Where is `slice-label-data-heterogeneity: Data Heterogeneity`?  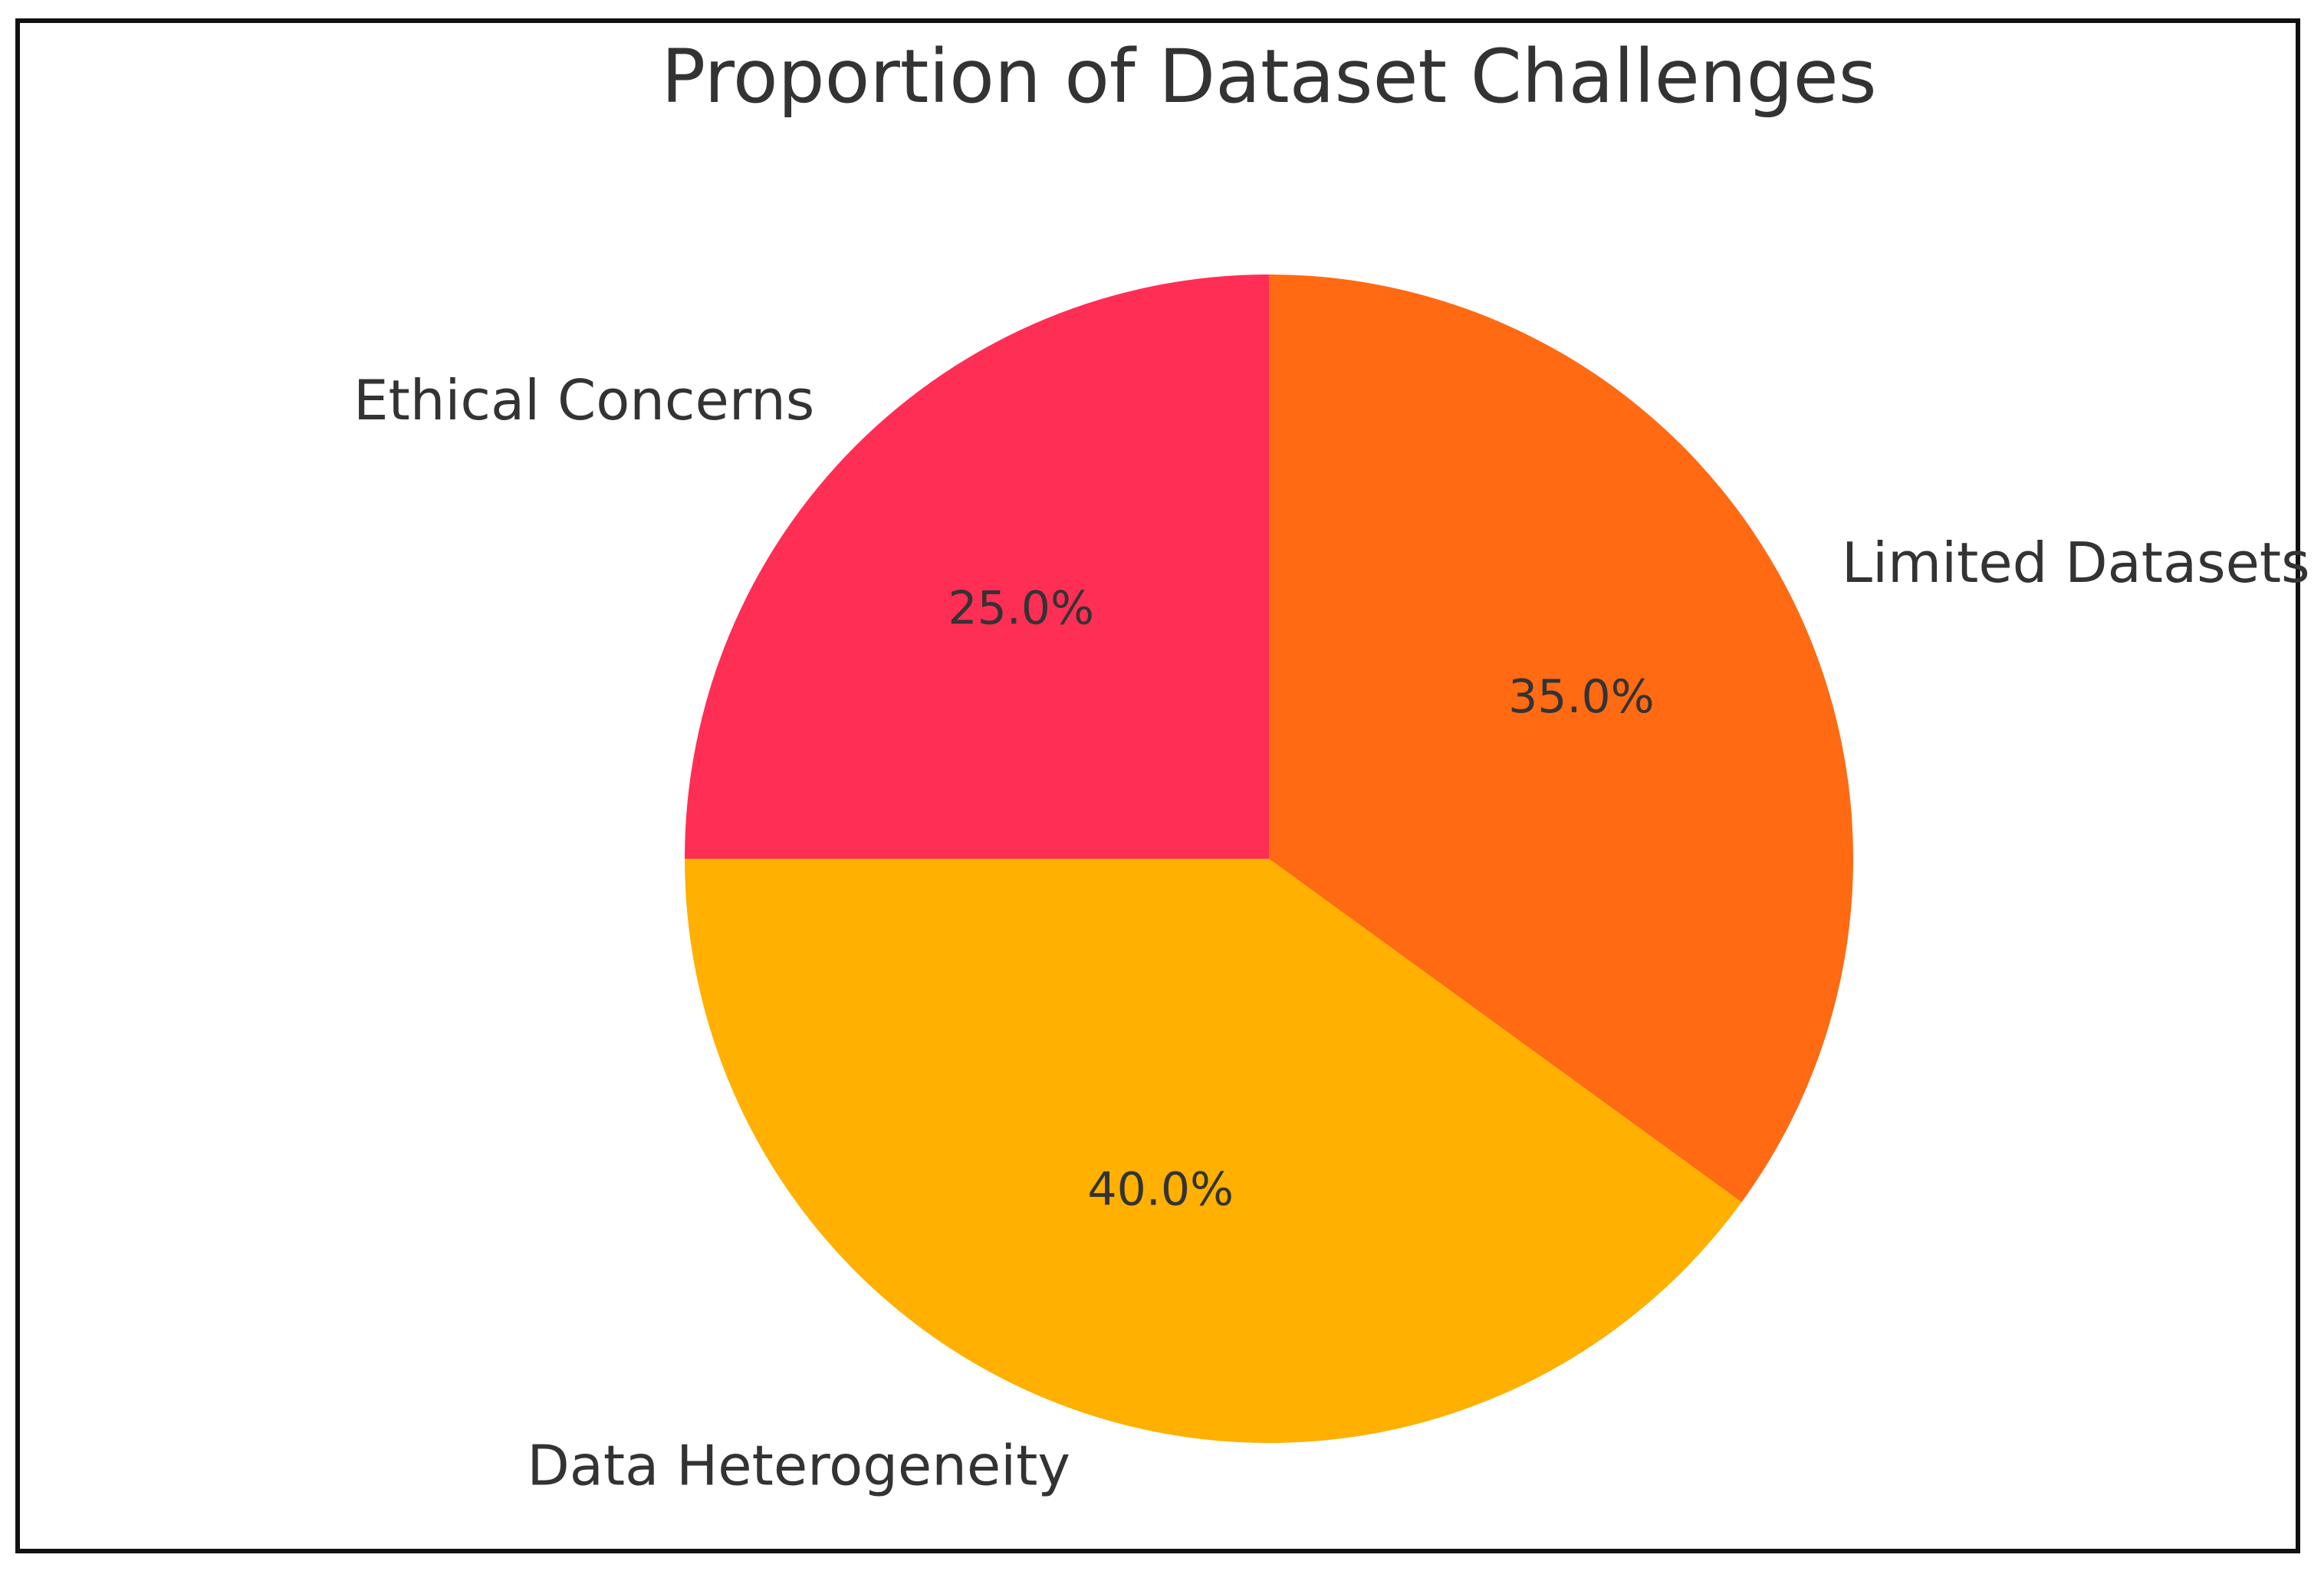 slice-label-data-heterogeneity: Data Heterogeneity is located at coordinates (798, 1466).